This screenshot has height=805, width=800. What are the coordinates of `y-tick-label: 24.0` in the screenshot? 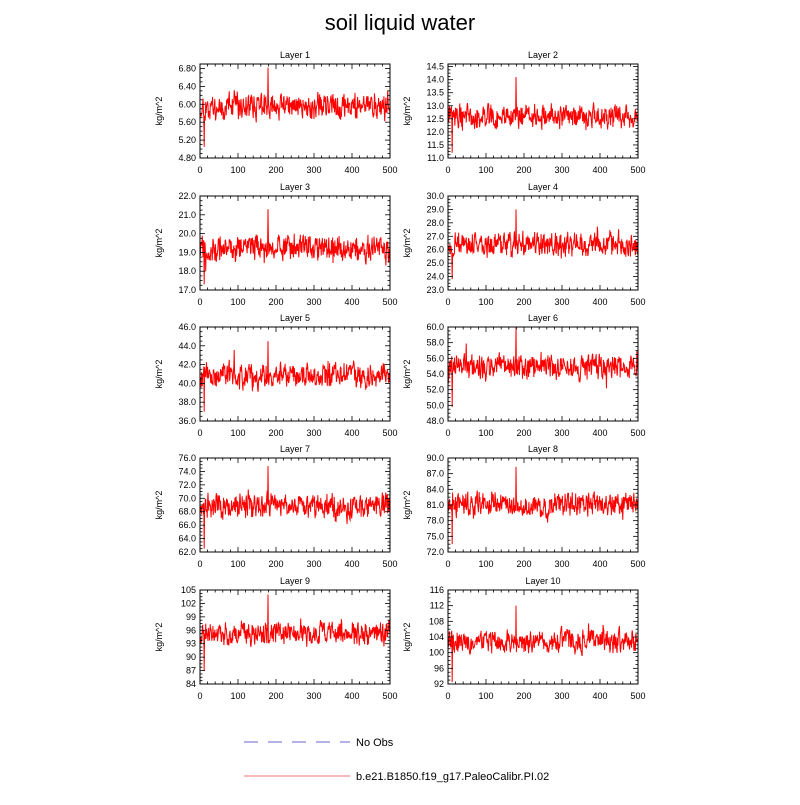 It's located at (435, 277).